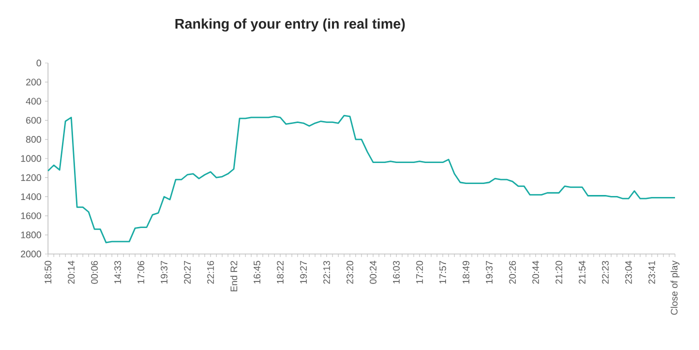 This screenshot has width=699, height=350. Describe the element at coordinates (141, 272) in the screenshot. I see `x-tick-label: 17:06` at that location.